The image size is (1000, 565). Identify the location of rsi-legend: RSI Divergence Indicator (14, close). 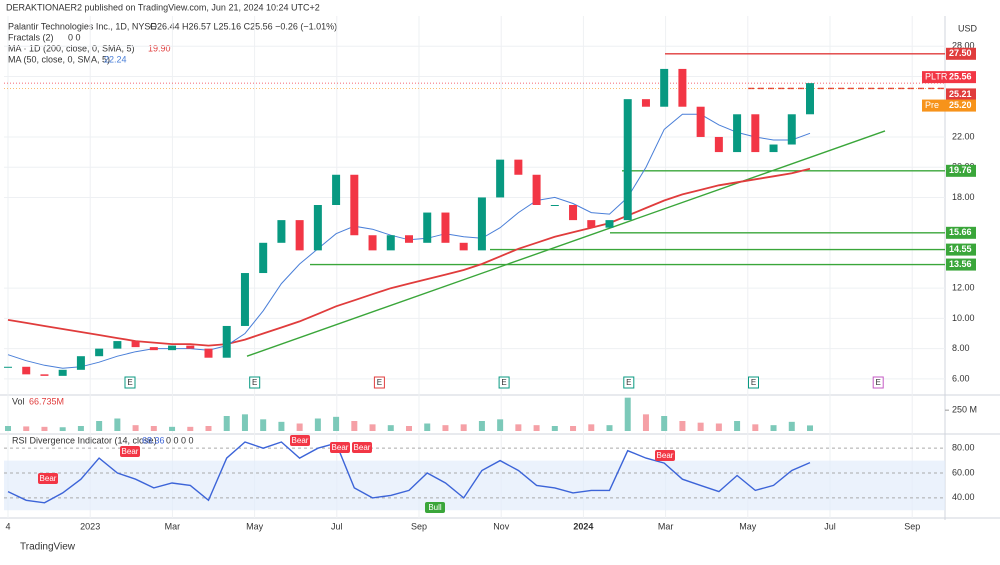
(84, 440).